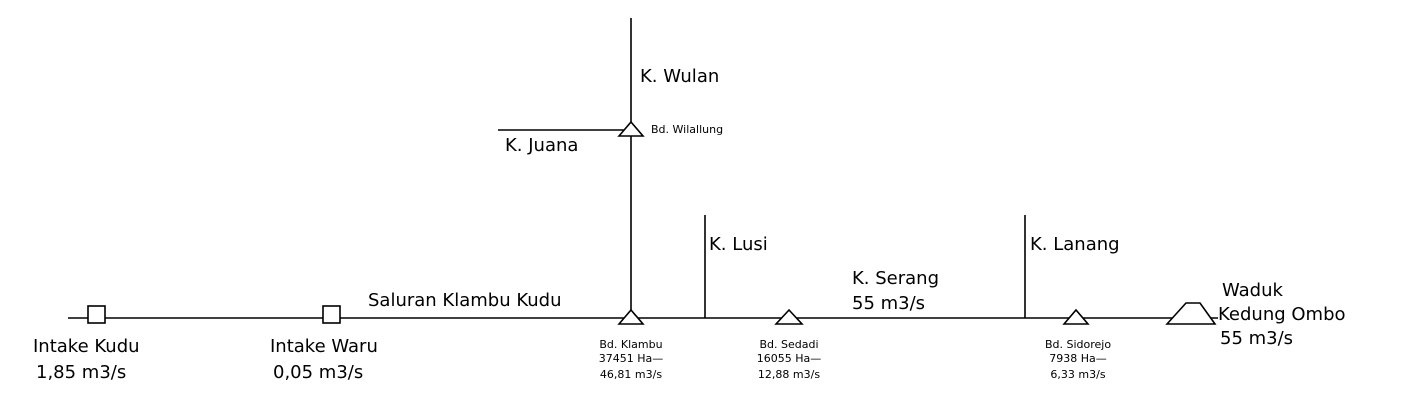  I want to click on label-intake-kudu: Intake Kudu, so click(86, 346).